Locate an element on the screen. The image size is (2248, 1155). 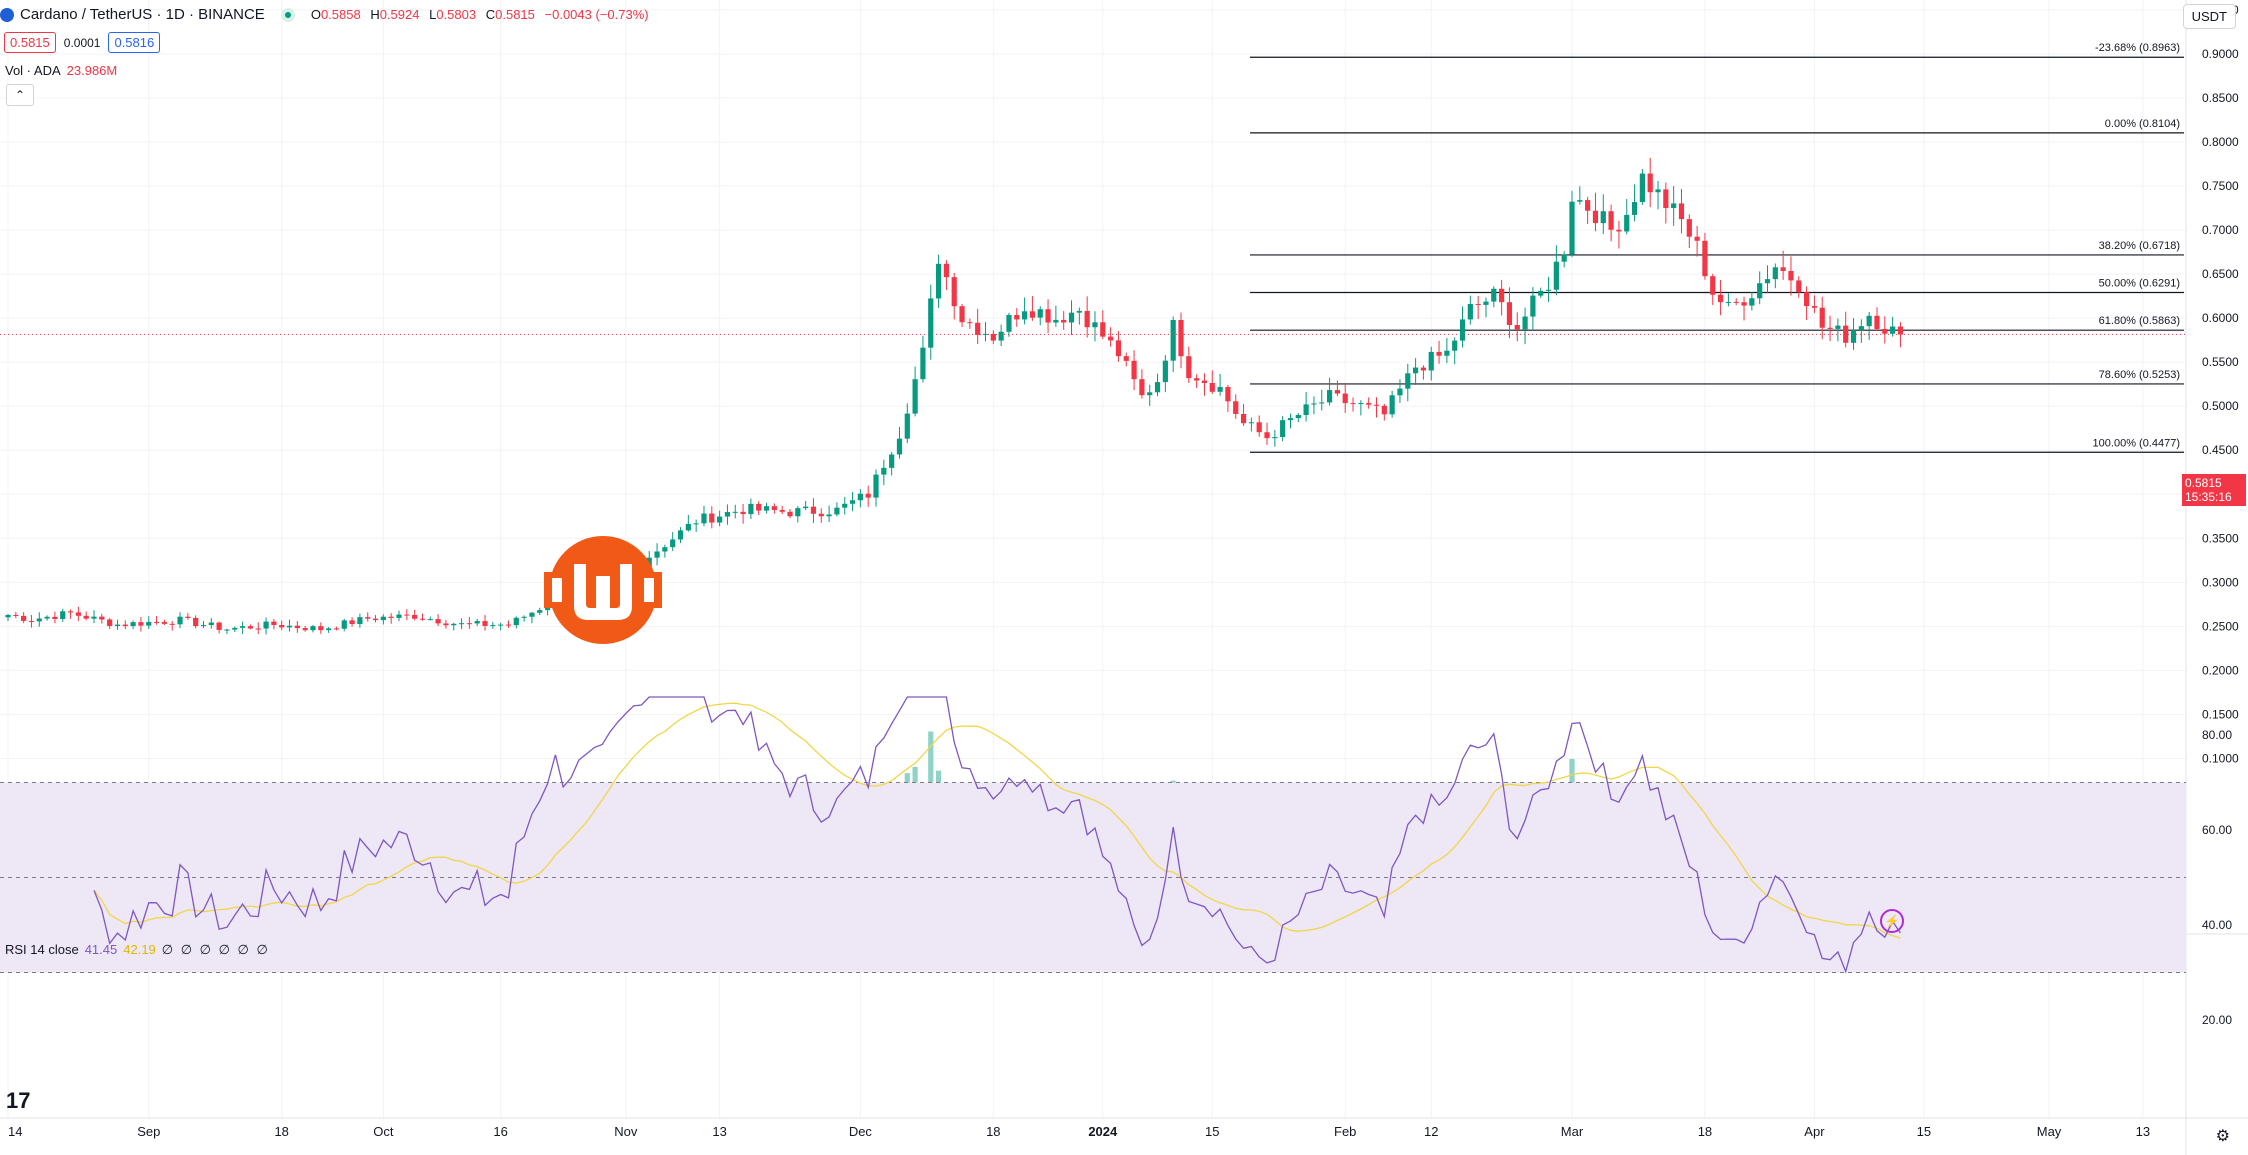
time-tick-label: Oct is located at coordinates (383, 1131).